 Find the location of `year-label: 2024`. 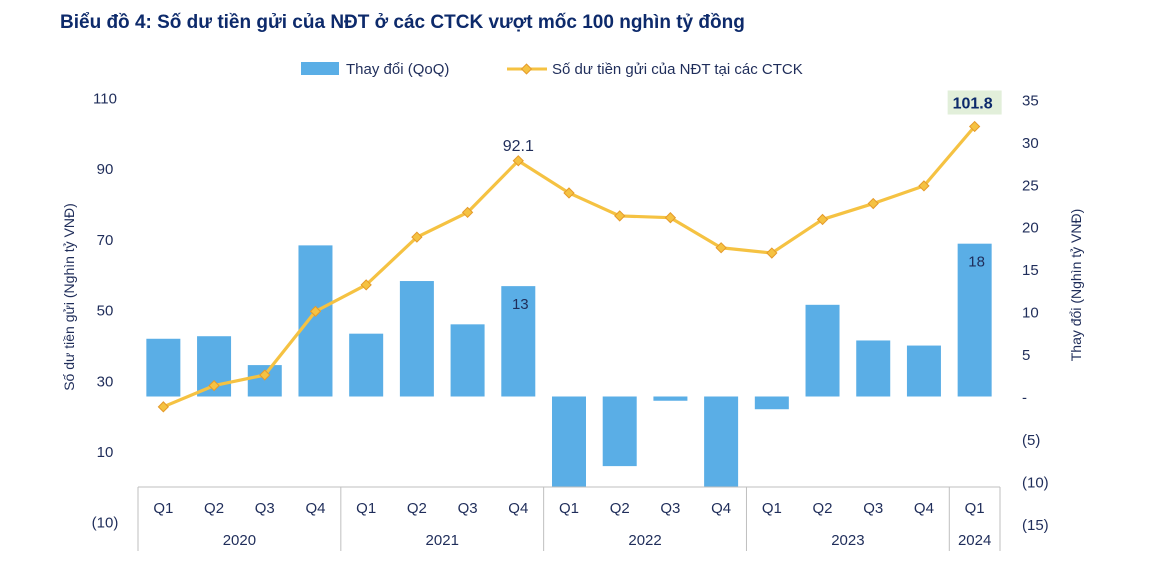

year-label: 2024 is located at coordinates (974, 540).